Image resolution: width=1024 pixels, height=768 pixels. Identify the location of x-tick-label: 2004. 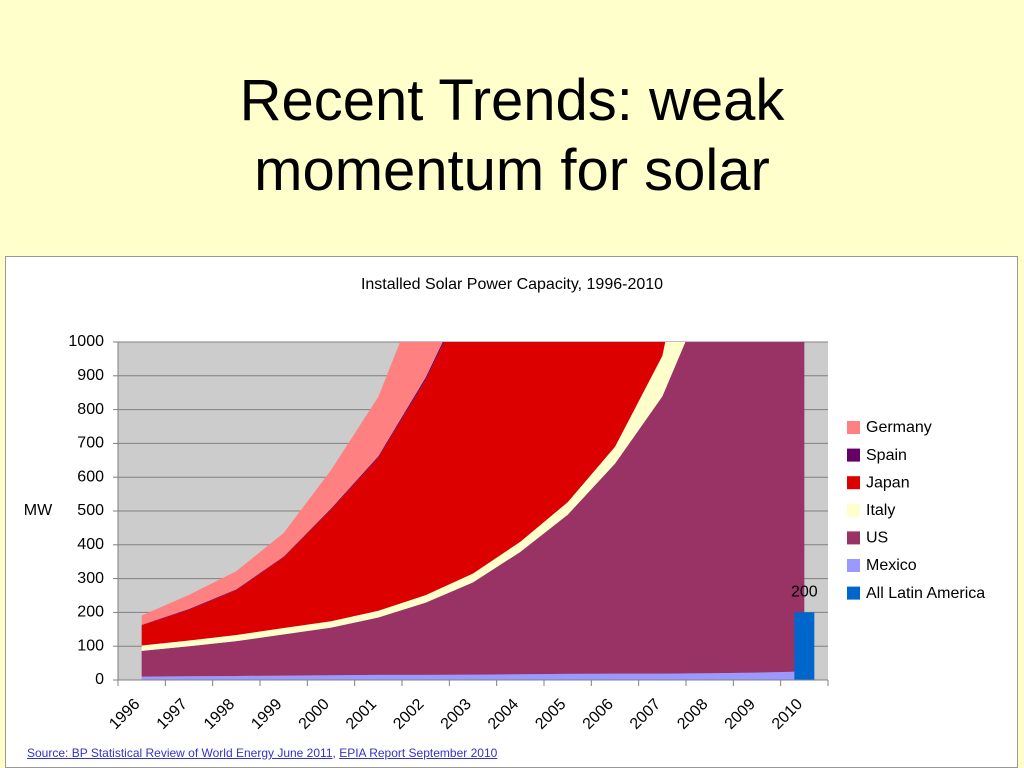
(503, 714).